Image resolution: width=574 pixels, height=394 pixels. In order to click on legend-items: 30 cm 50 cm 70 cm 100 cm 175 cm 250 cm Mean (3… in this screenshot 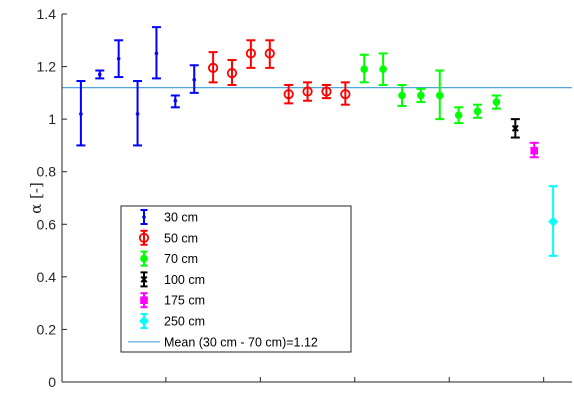, I will do `click(223, 279)`.